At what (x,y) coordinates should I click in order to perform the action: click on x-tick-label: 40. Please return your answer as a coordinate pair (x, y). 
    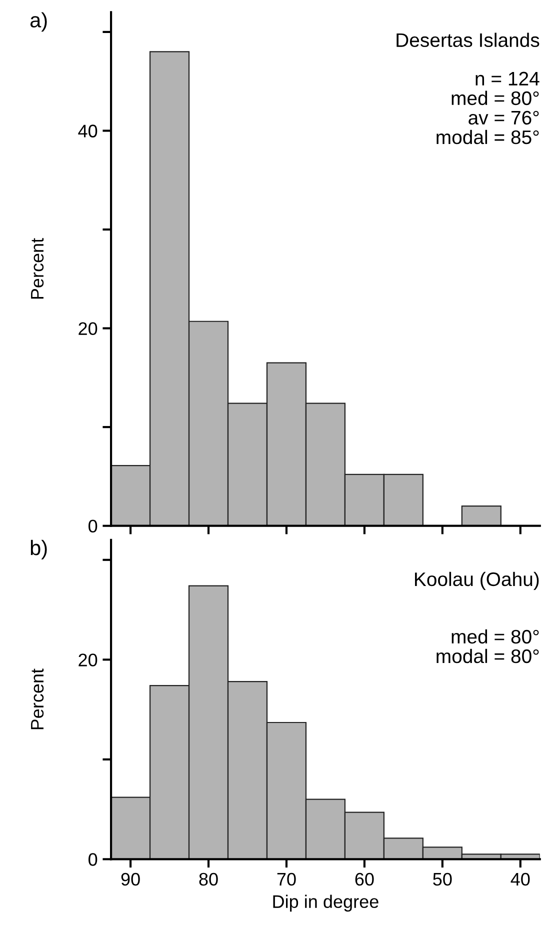
    Looking at the image, I should click on (520, 879).